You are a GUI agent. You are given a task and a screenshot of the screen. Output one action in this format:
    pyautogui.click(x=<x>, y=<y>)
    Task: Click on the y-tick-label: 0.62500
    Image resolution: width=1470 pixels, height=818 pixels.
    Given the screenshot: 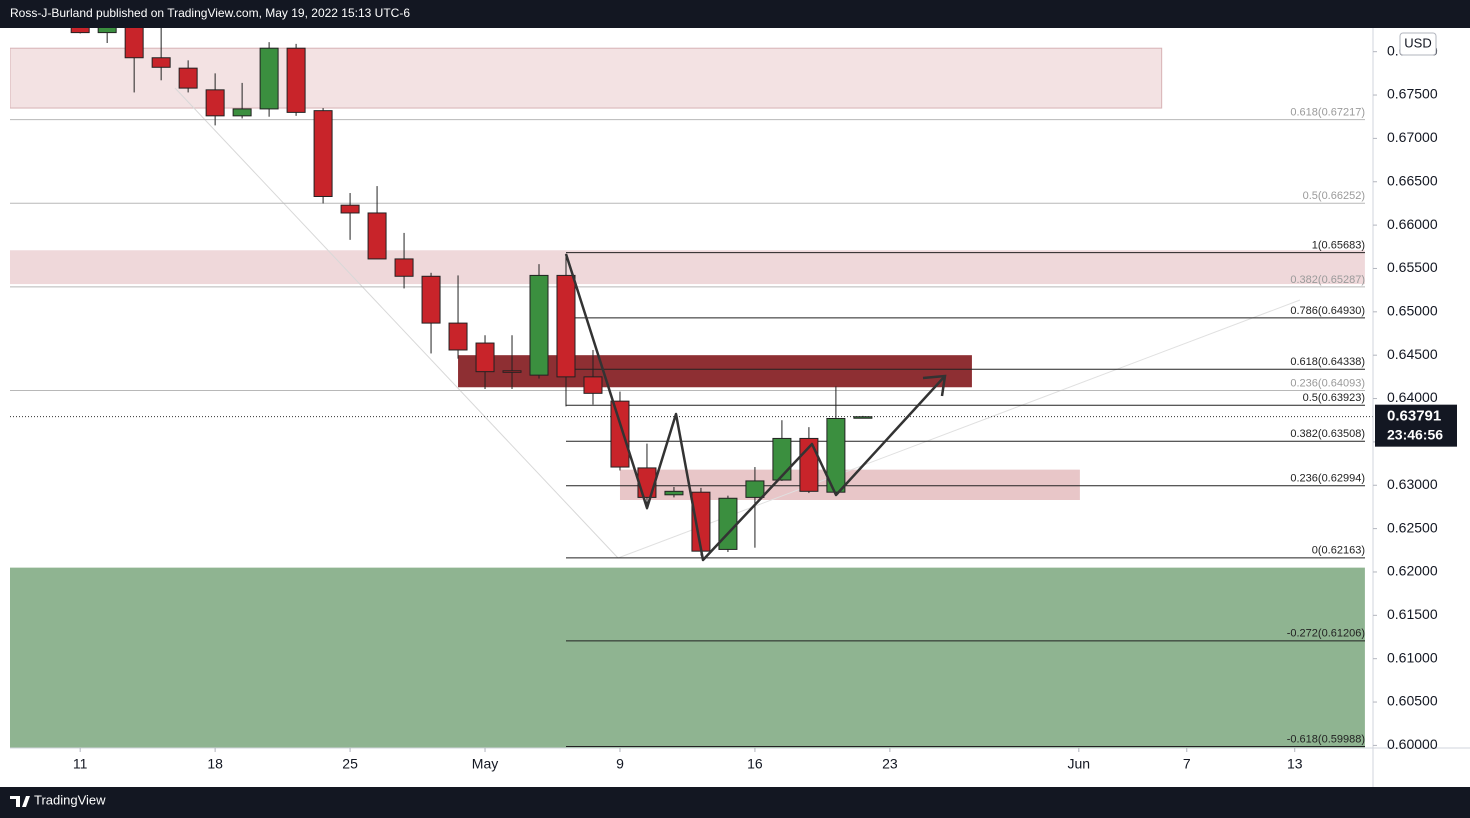 What is the action you would take?
    pyautogui.click(x=1412, y=527)
    